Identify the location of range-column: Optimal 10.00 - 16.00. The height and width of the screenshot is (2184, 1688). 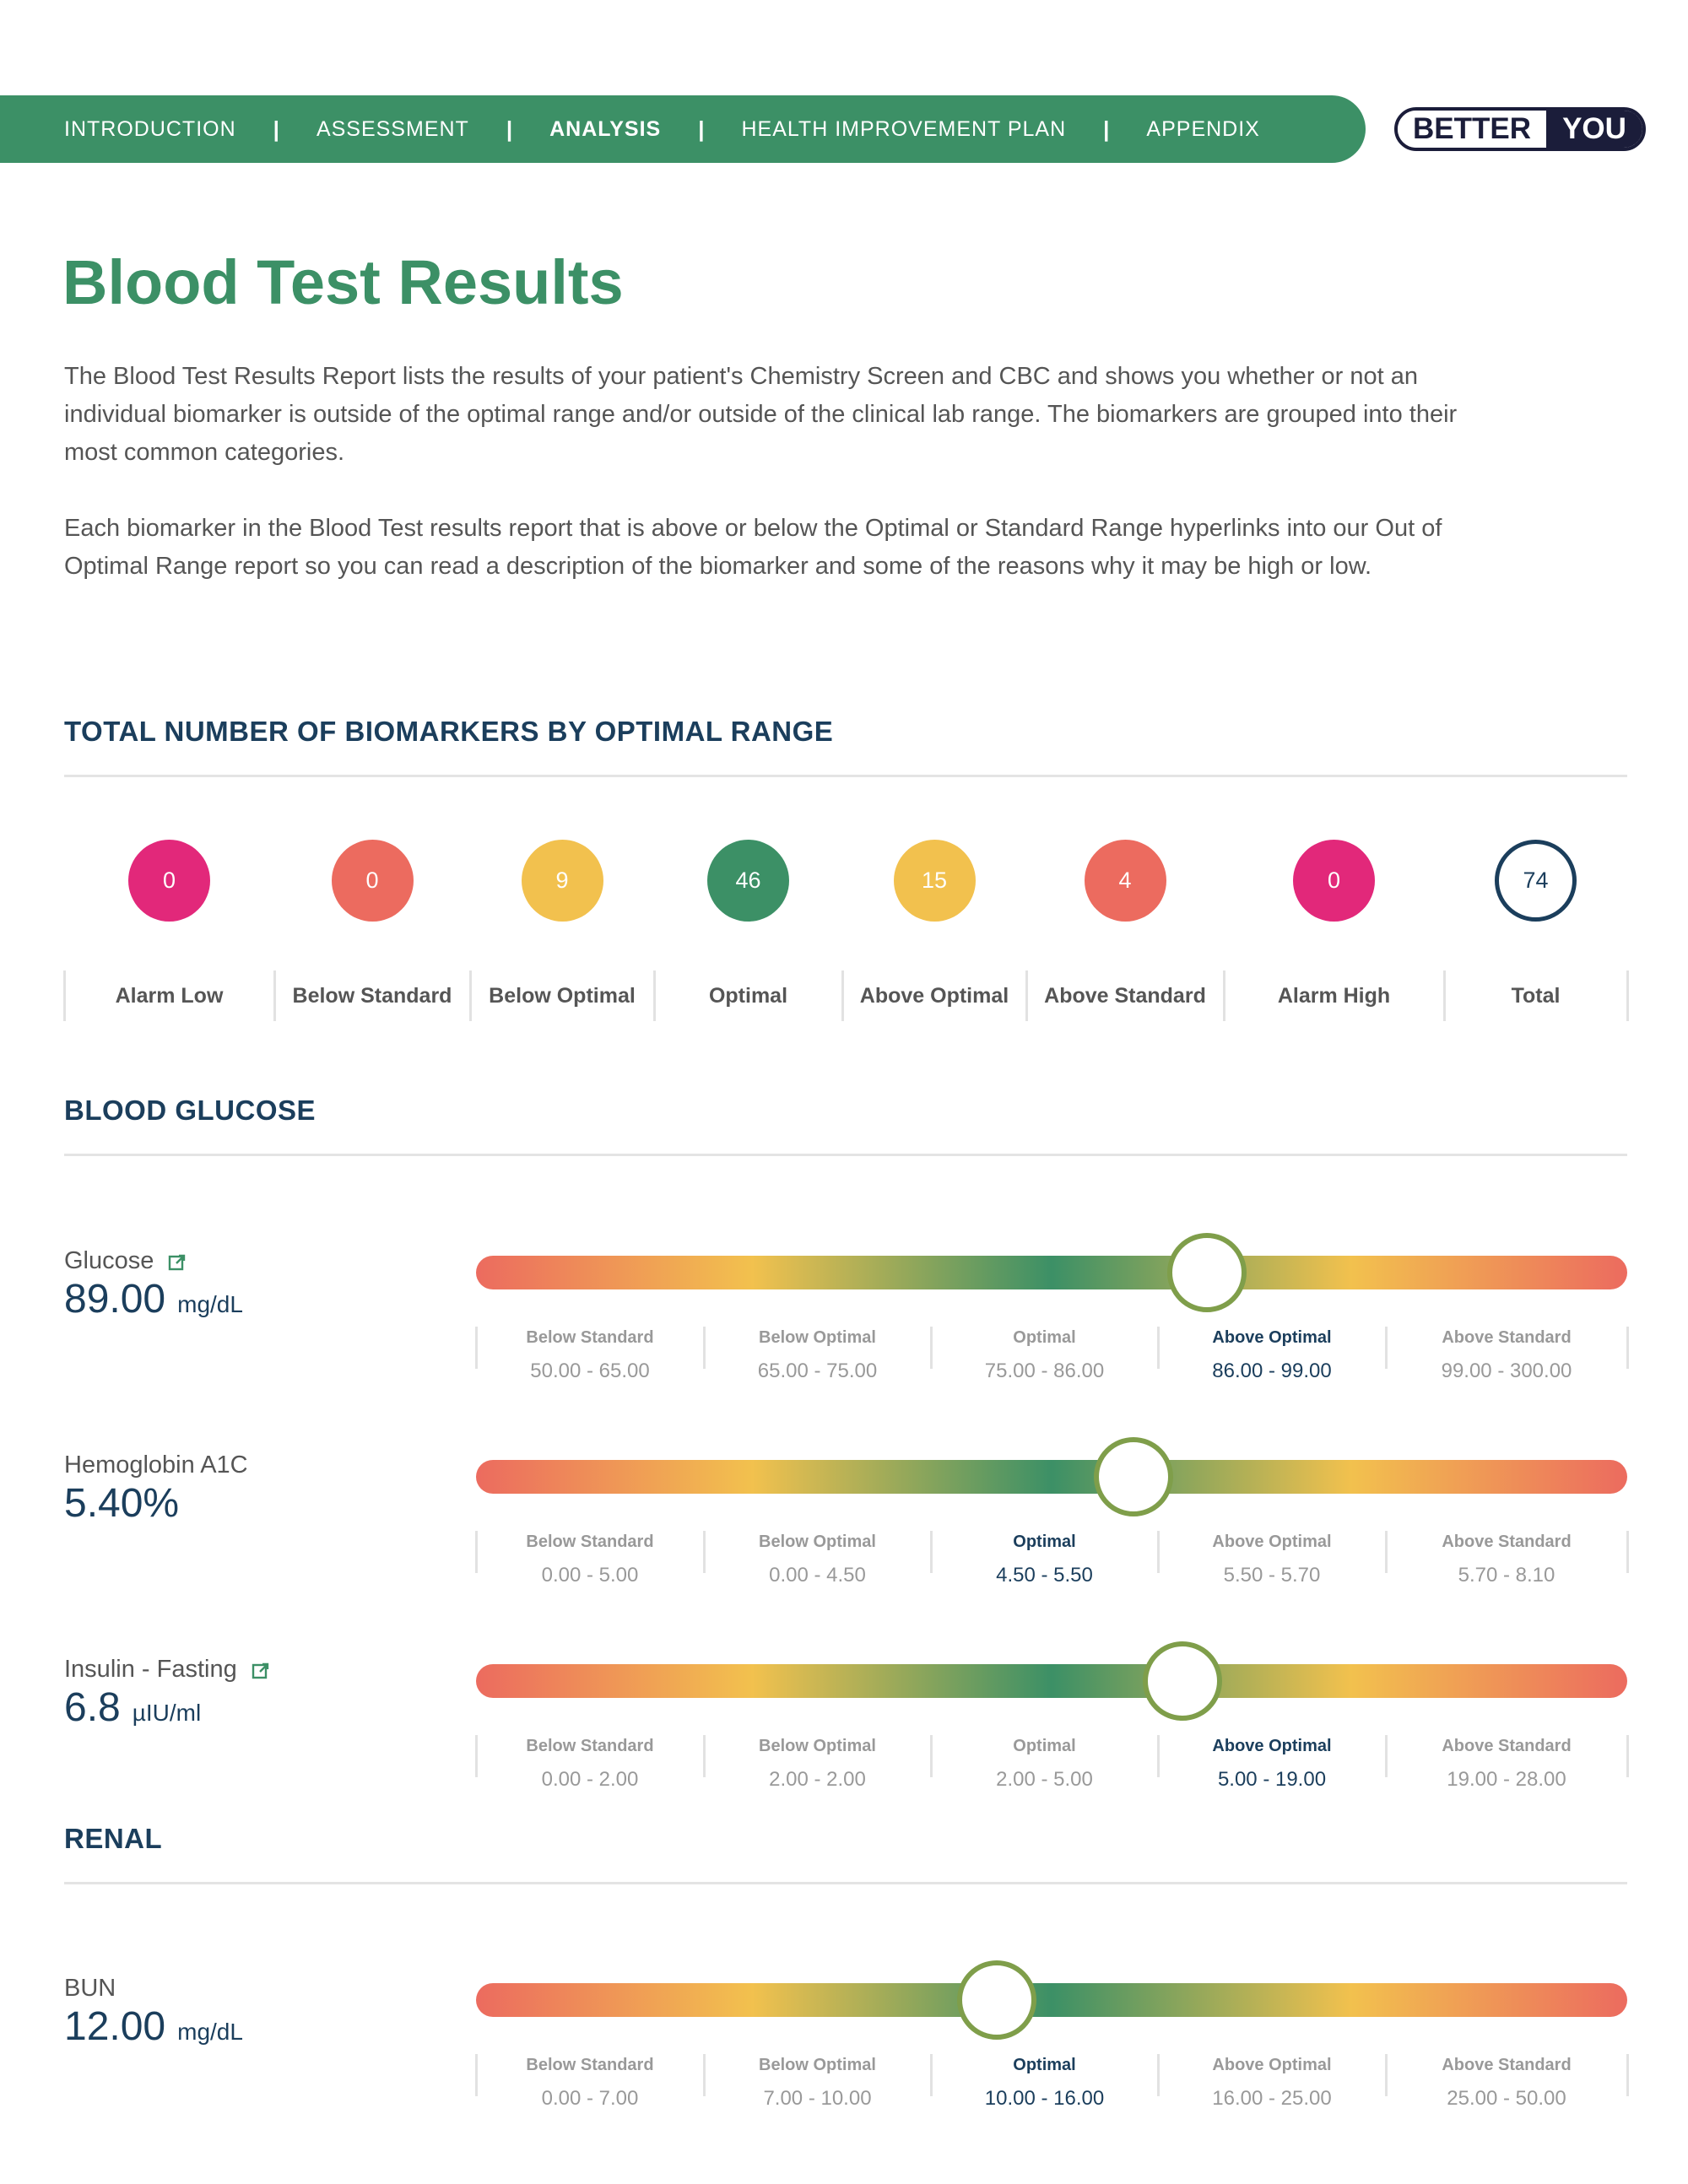
(1044, 2083).